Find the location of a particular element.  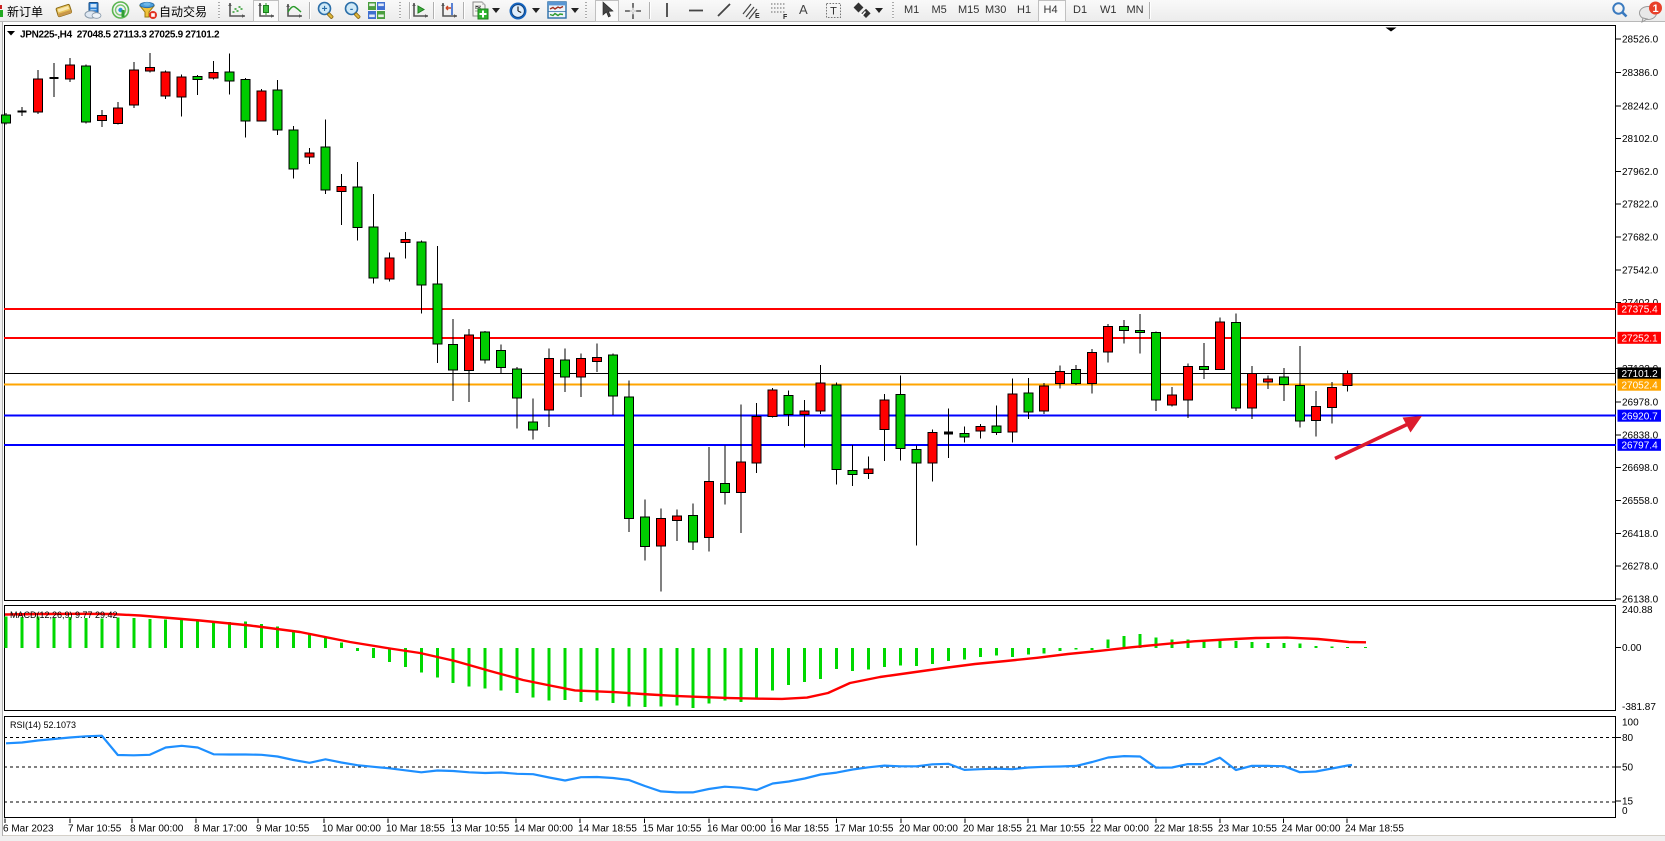

svg-text: 24 Mar 18:55 is located at coordinates (1374, 829).